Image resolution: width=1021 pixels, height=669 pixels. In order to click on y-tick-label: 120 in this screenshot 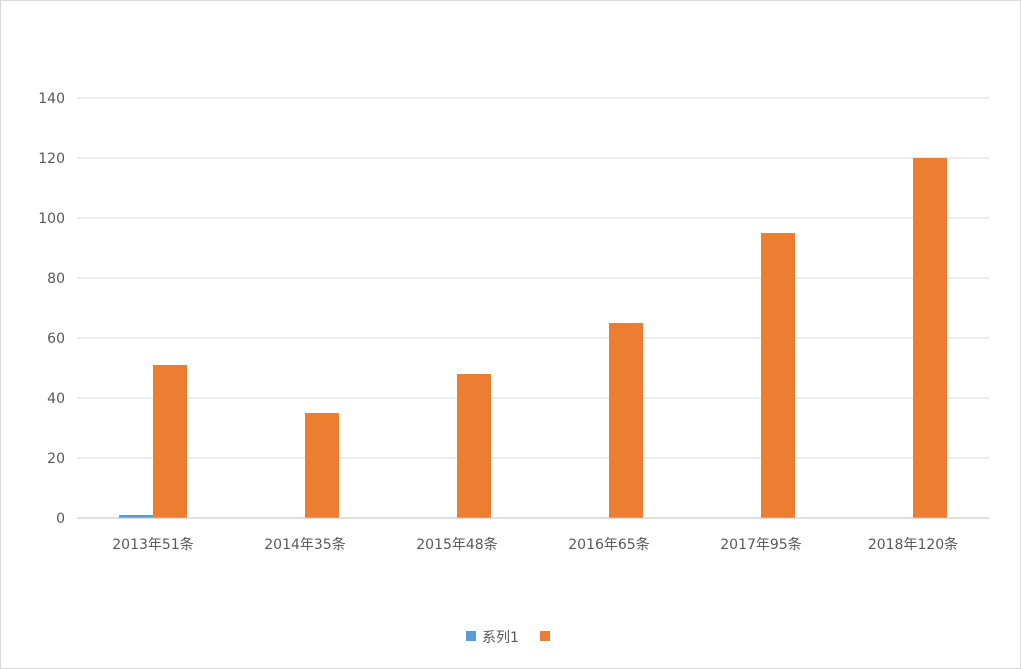, I will do `click(51, 159)`.